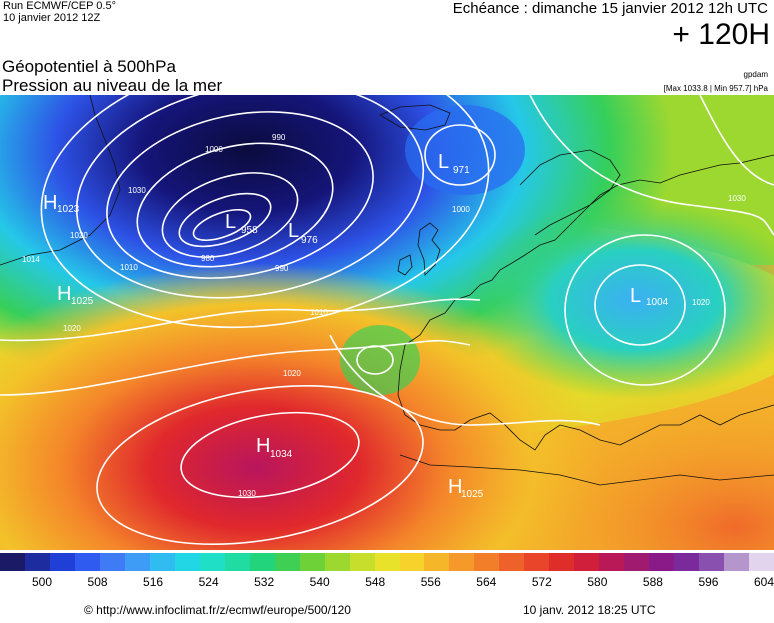 The image size is (774, 623). I want to click on max-min-pressure: [Max 1033.8 | Min 957.7] hPa, so click(715, 88).